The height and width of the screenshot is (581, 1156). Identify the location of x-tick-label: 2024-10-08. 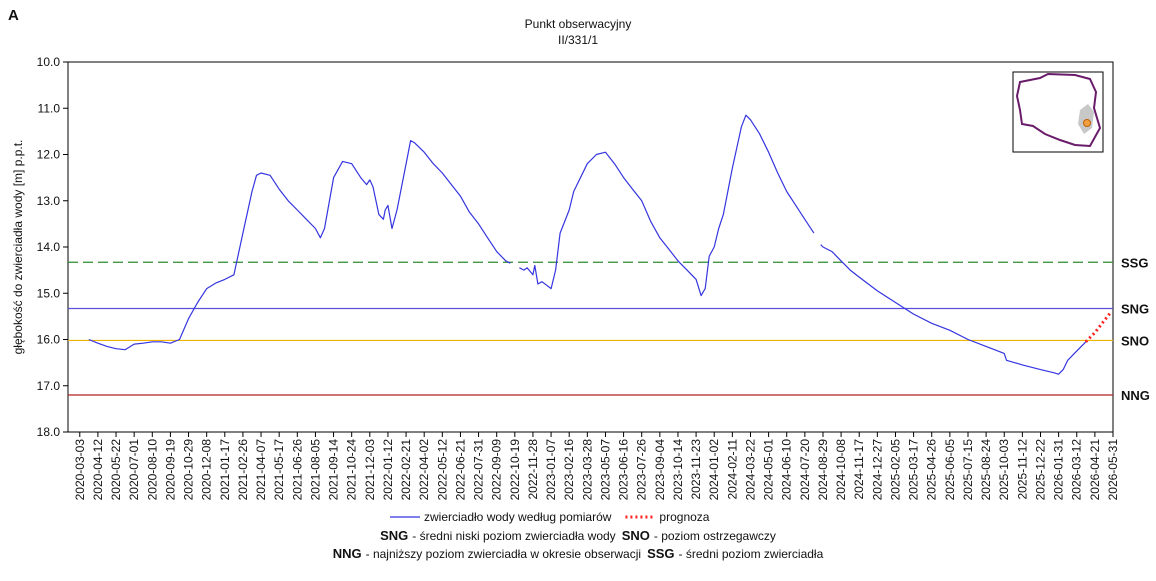
(841, 470).